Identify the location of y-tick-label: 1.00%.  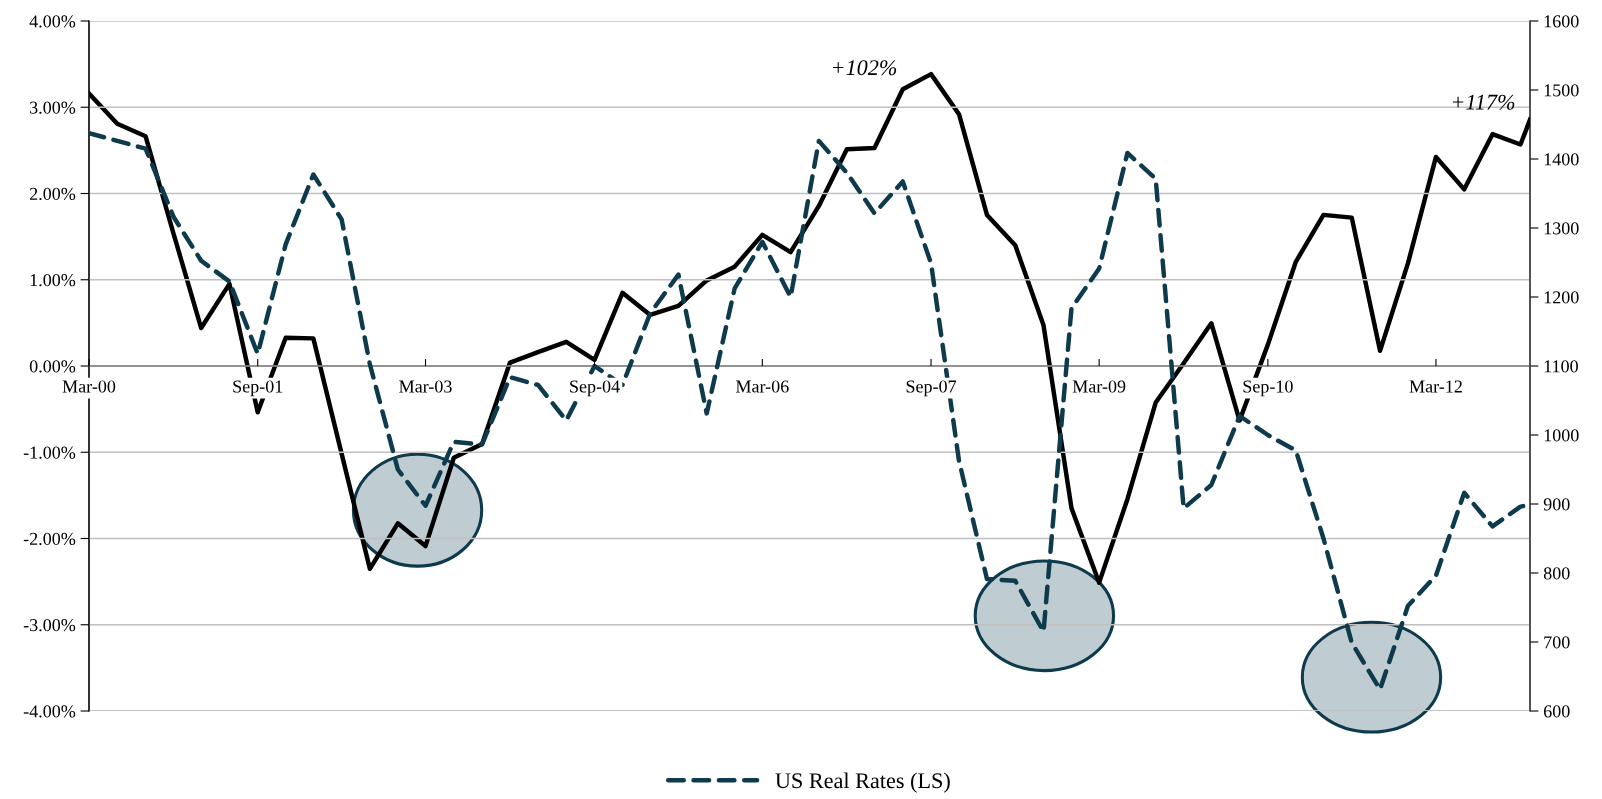
(53, 280).